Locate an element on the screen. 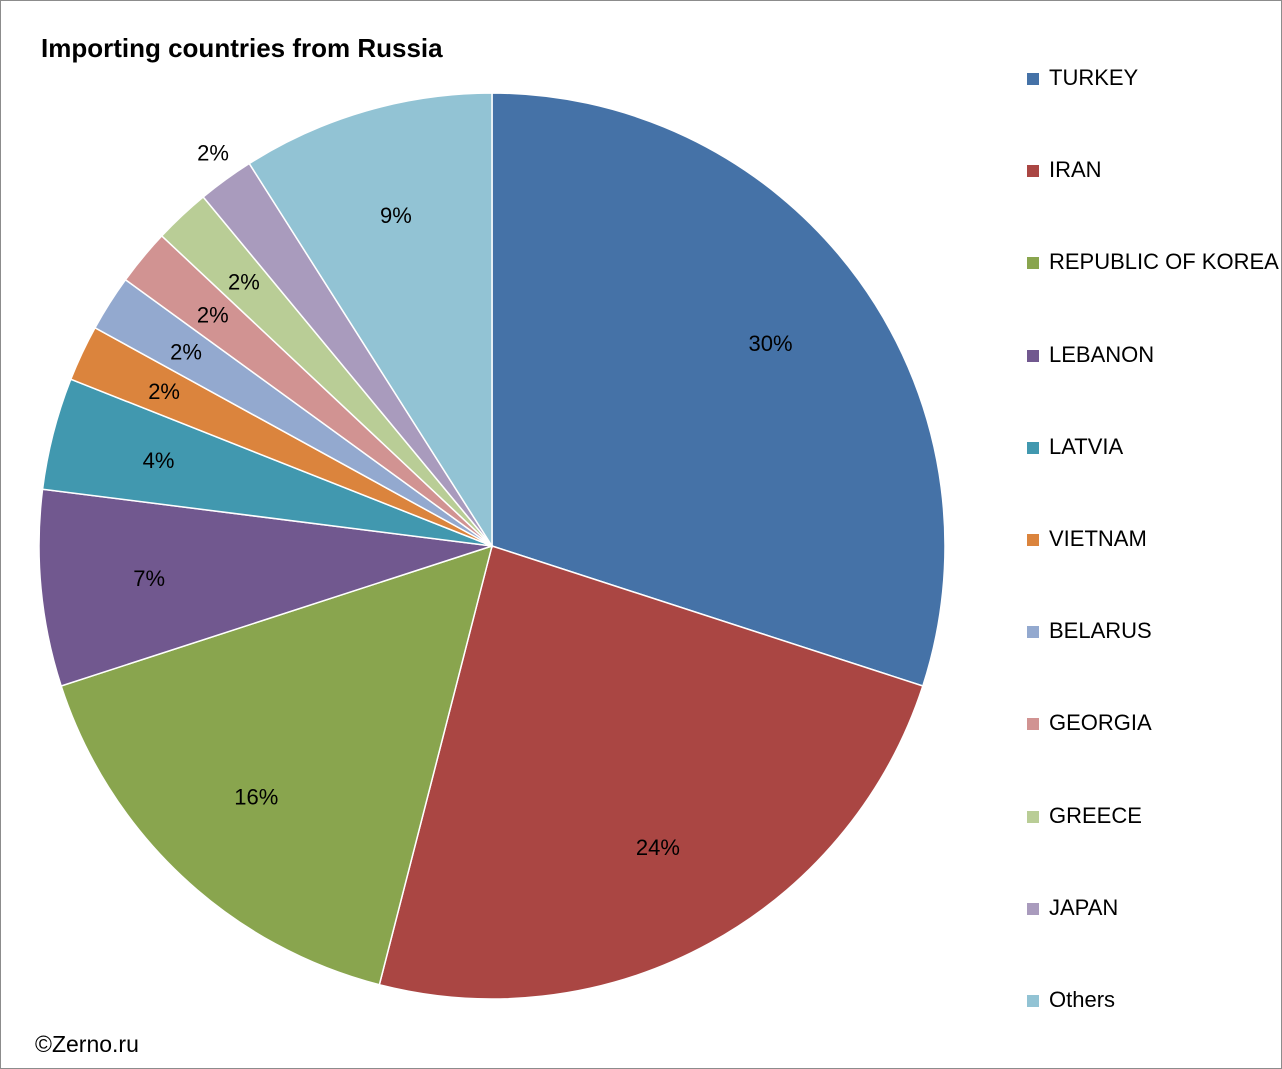  slice-label-iran: 24% is located at coordinates (658, 847).